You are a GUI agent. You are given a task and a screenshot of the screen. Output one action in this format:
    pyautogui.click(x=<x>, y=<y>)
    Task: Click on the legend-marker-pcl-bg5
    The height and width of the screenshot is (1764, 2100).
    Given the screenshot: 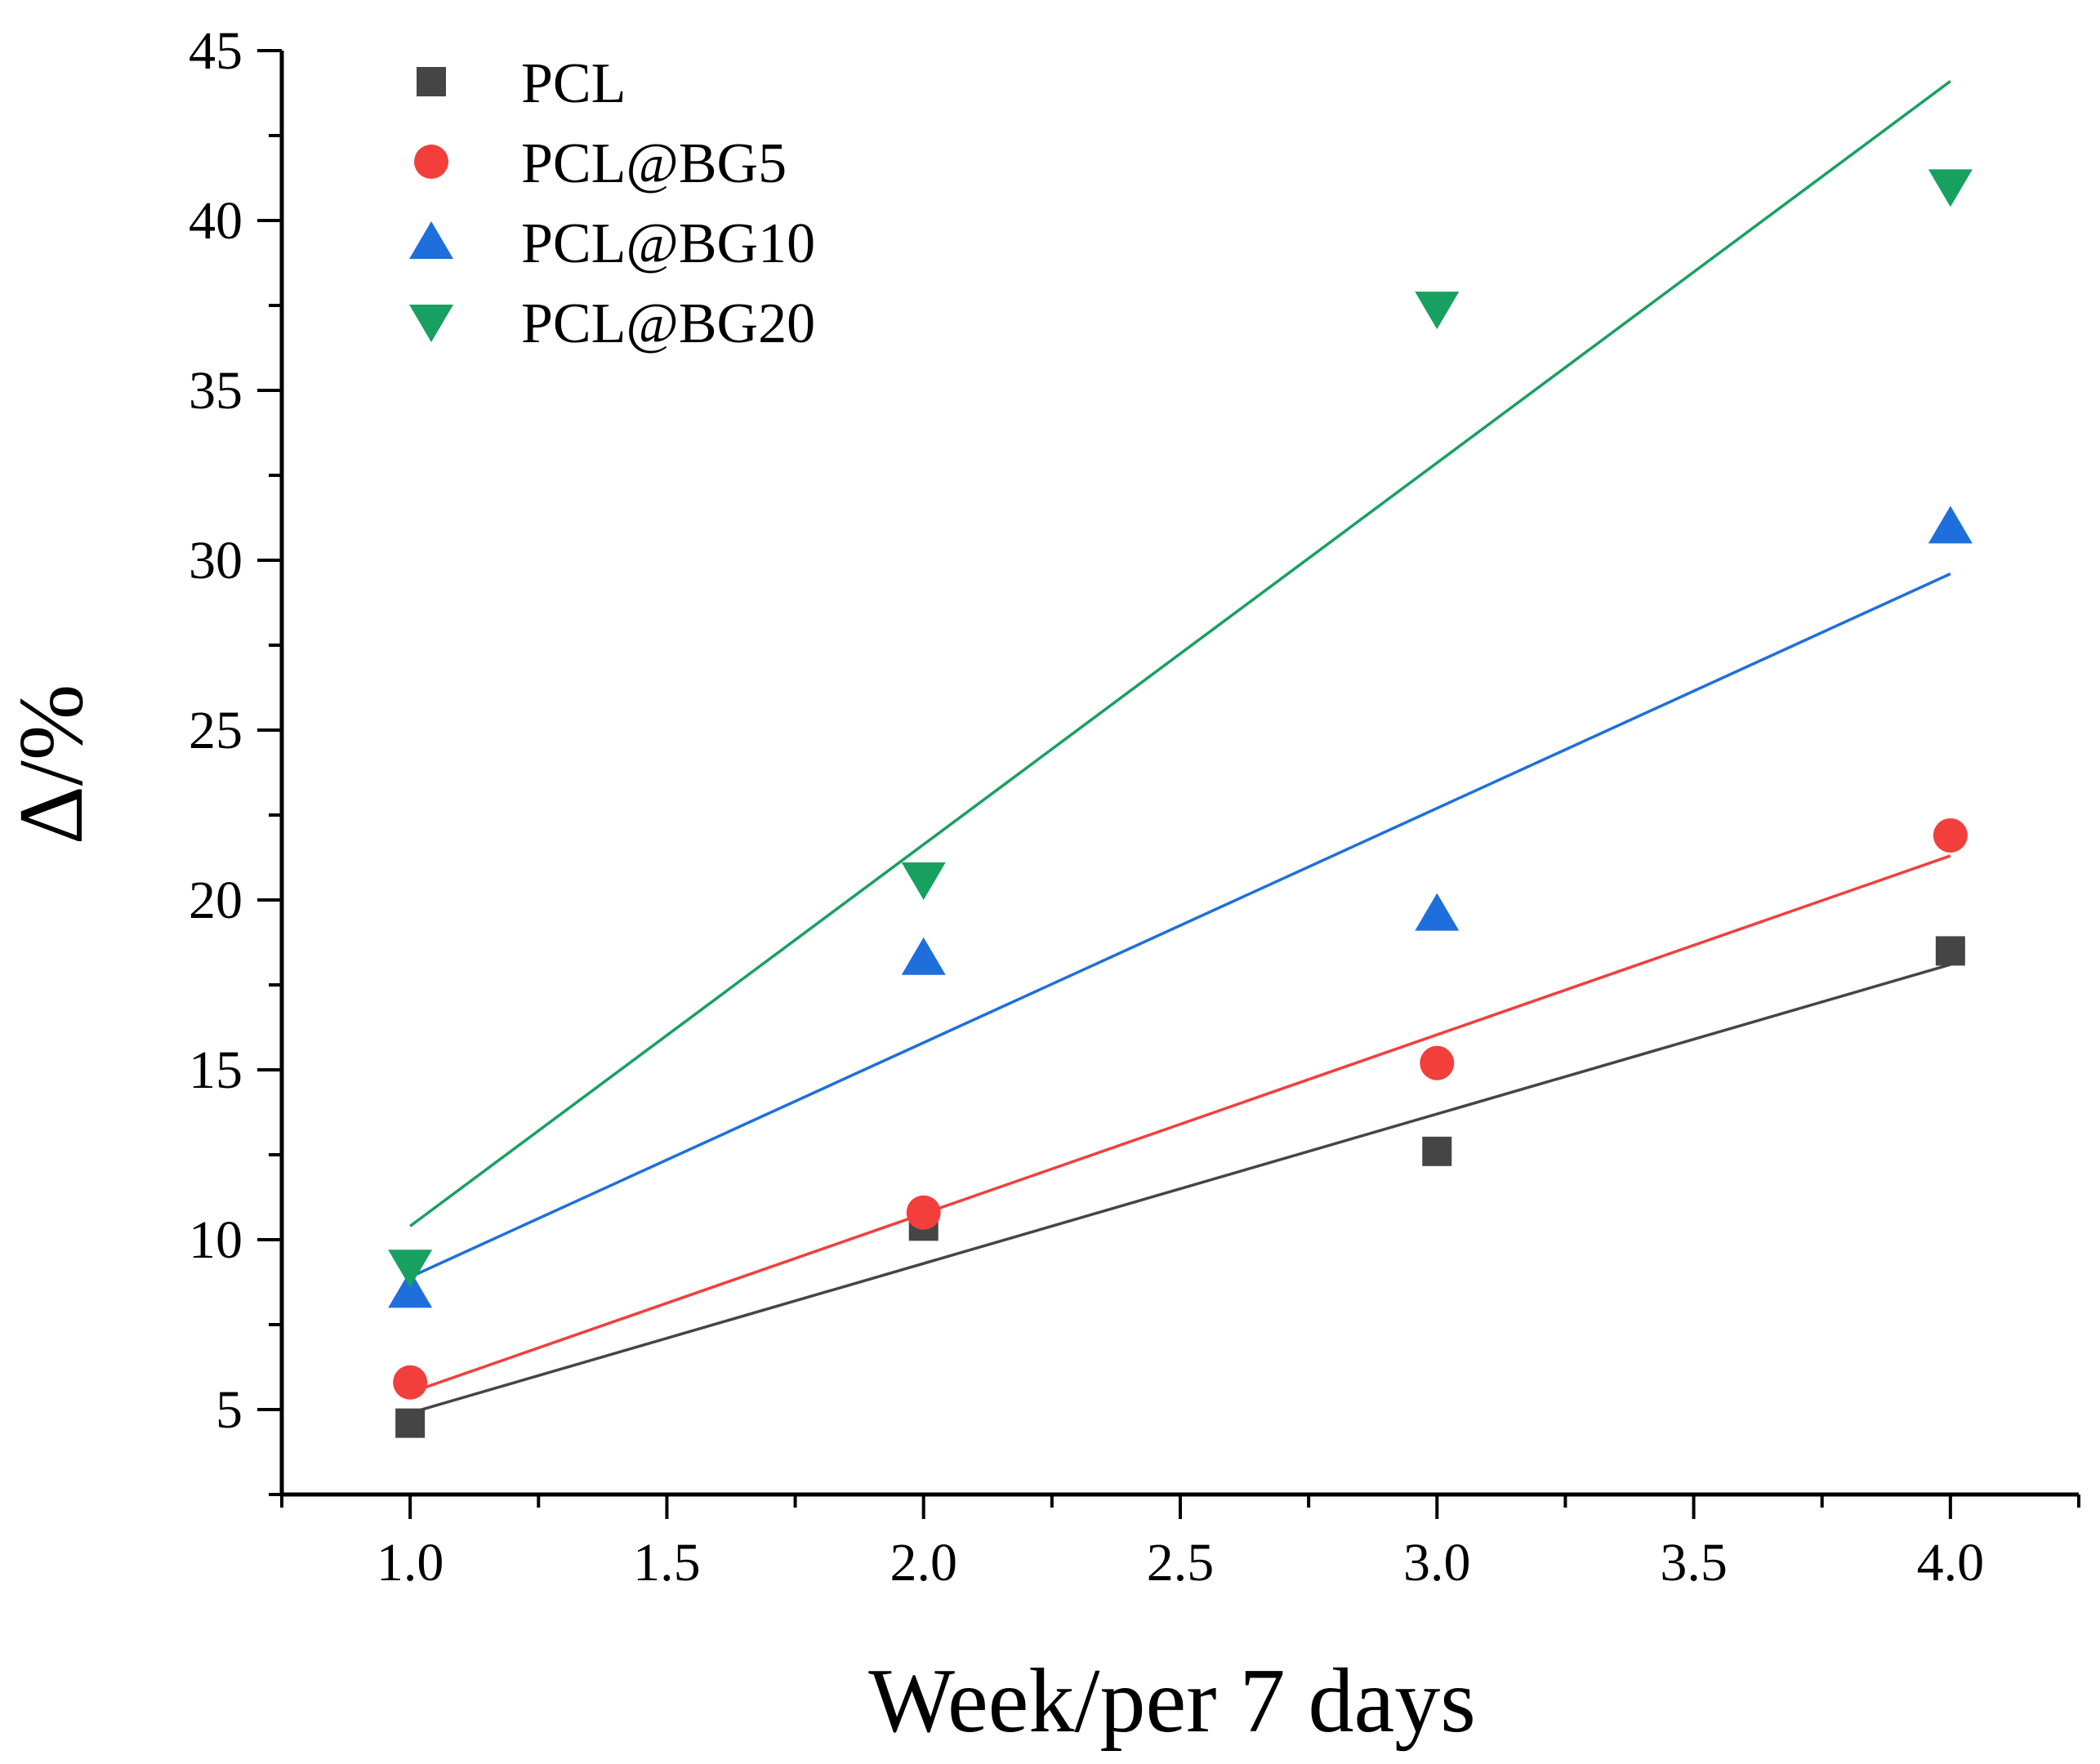 What is the action you would take?
    pyautogui.click(x=431, y=162)
    